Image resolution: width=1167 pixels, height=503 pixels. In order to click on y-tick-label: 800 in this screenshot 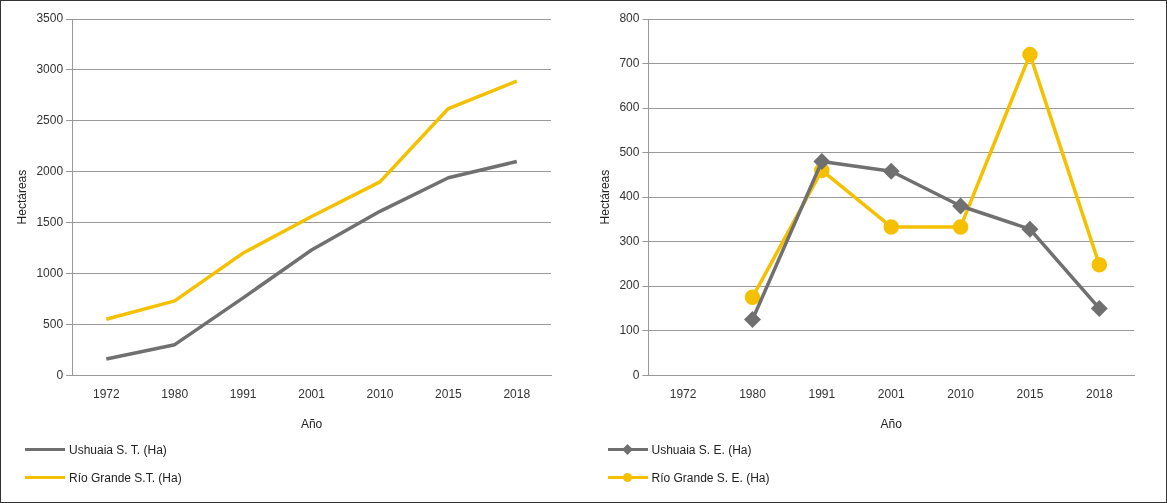, I will do `click(629, 18)`.